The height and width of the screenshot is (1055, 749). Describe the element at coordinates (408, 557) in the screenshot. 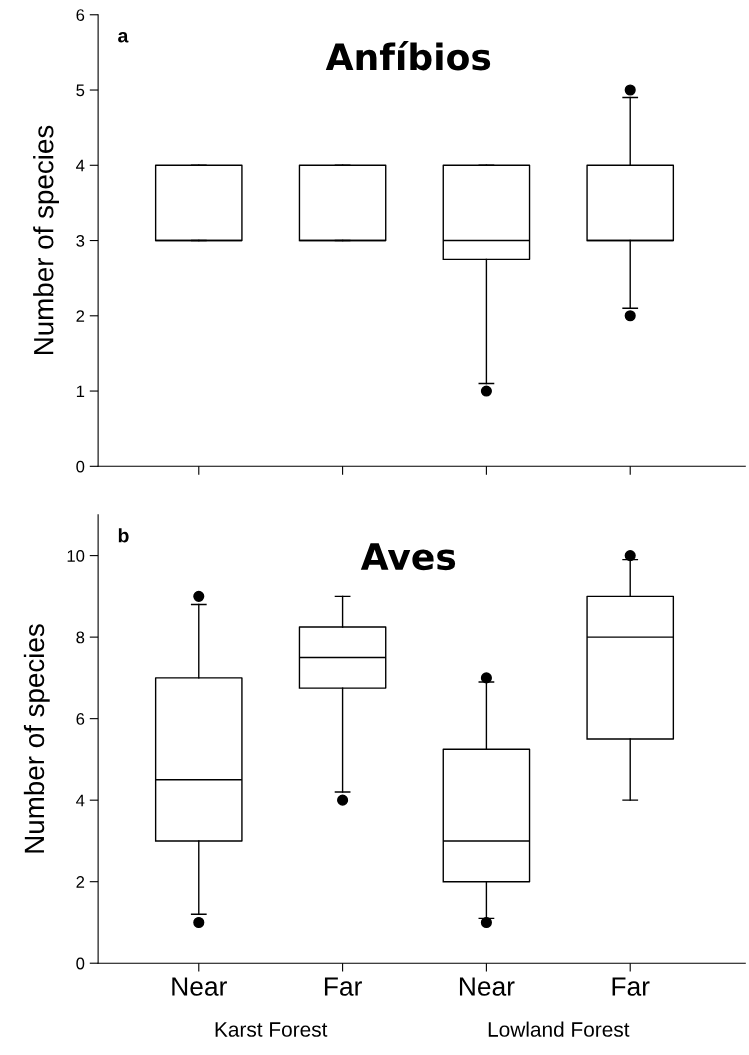

I see `text: Aves` at that location.